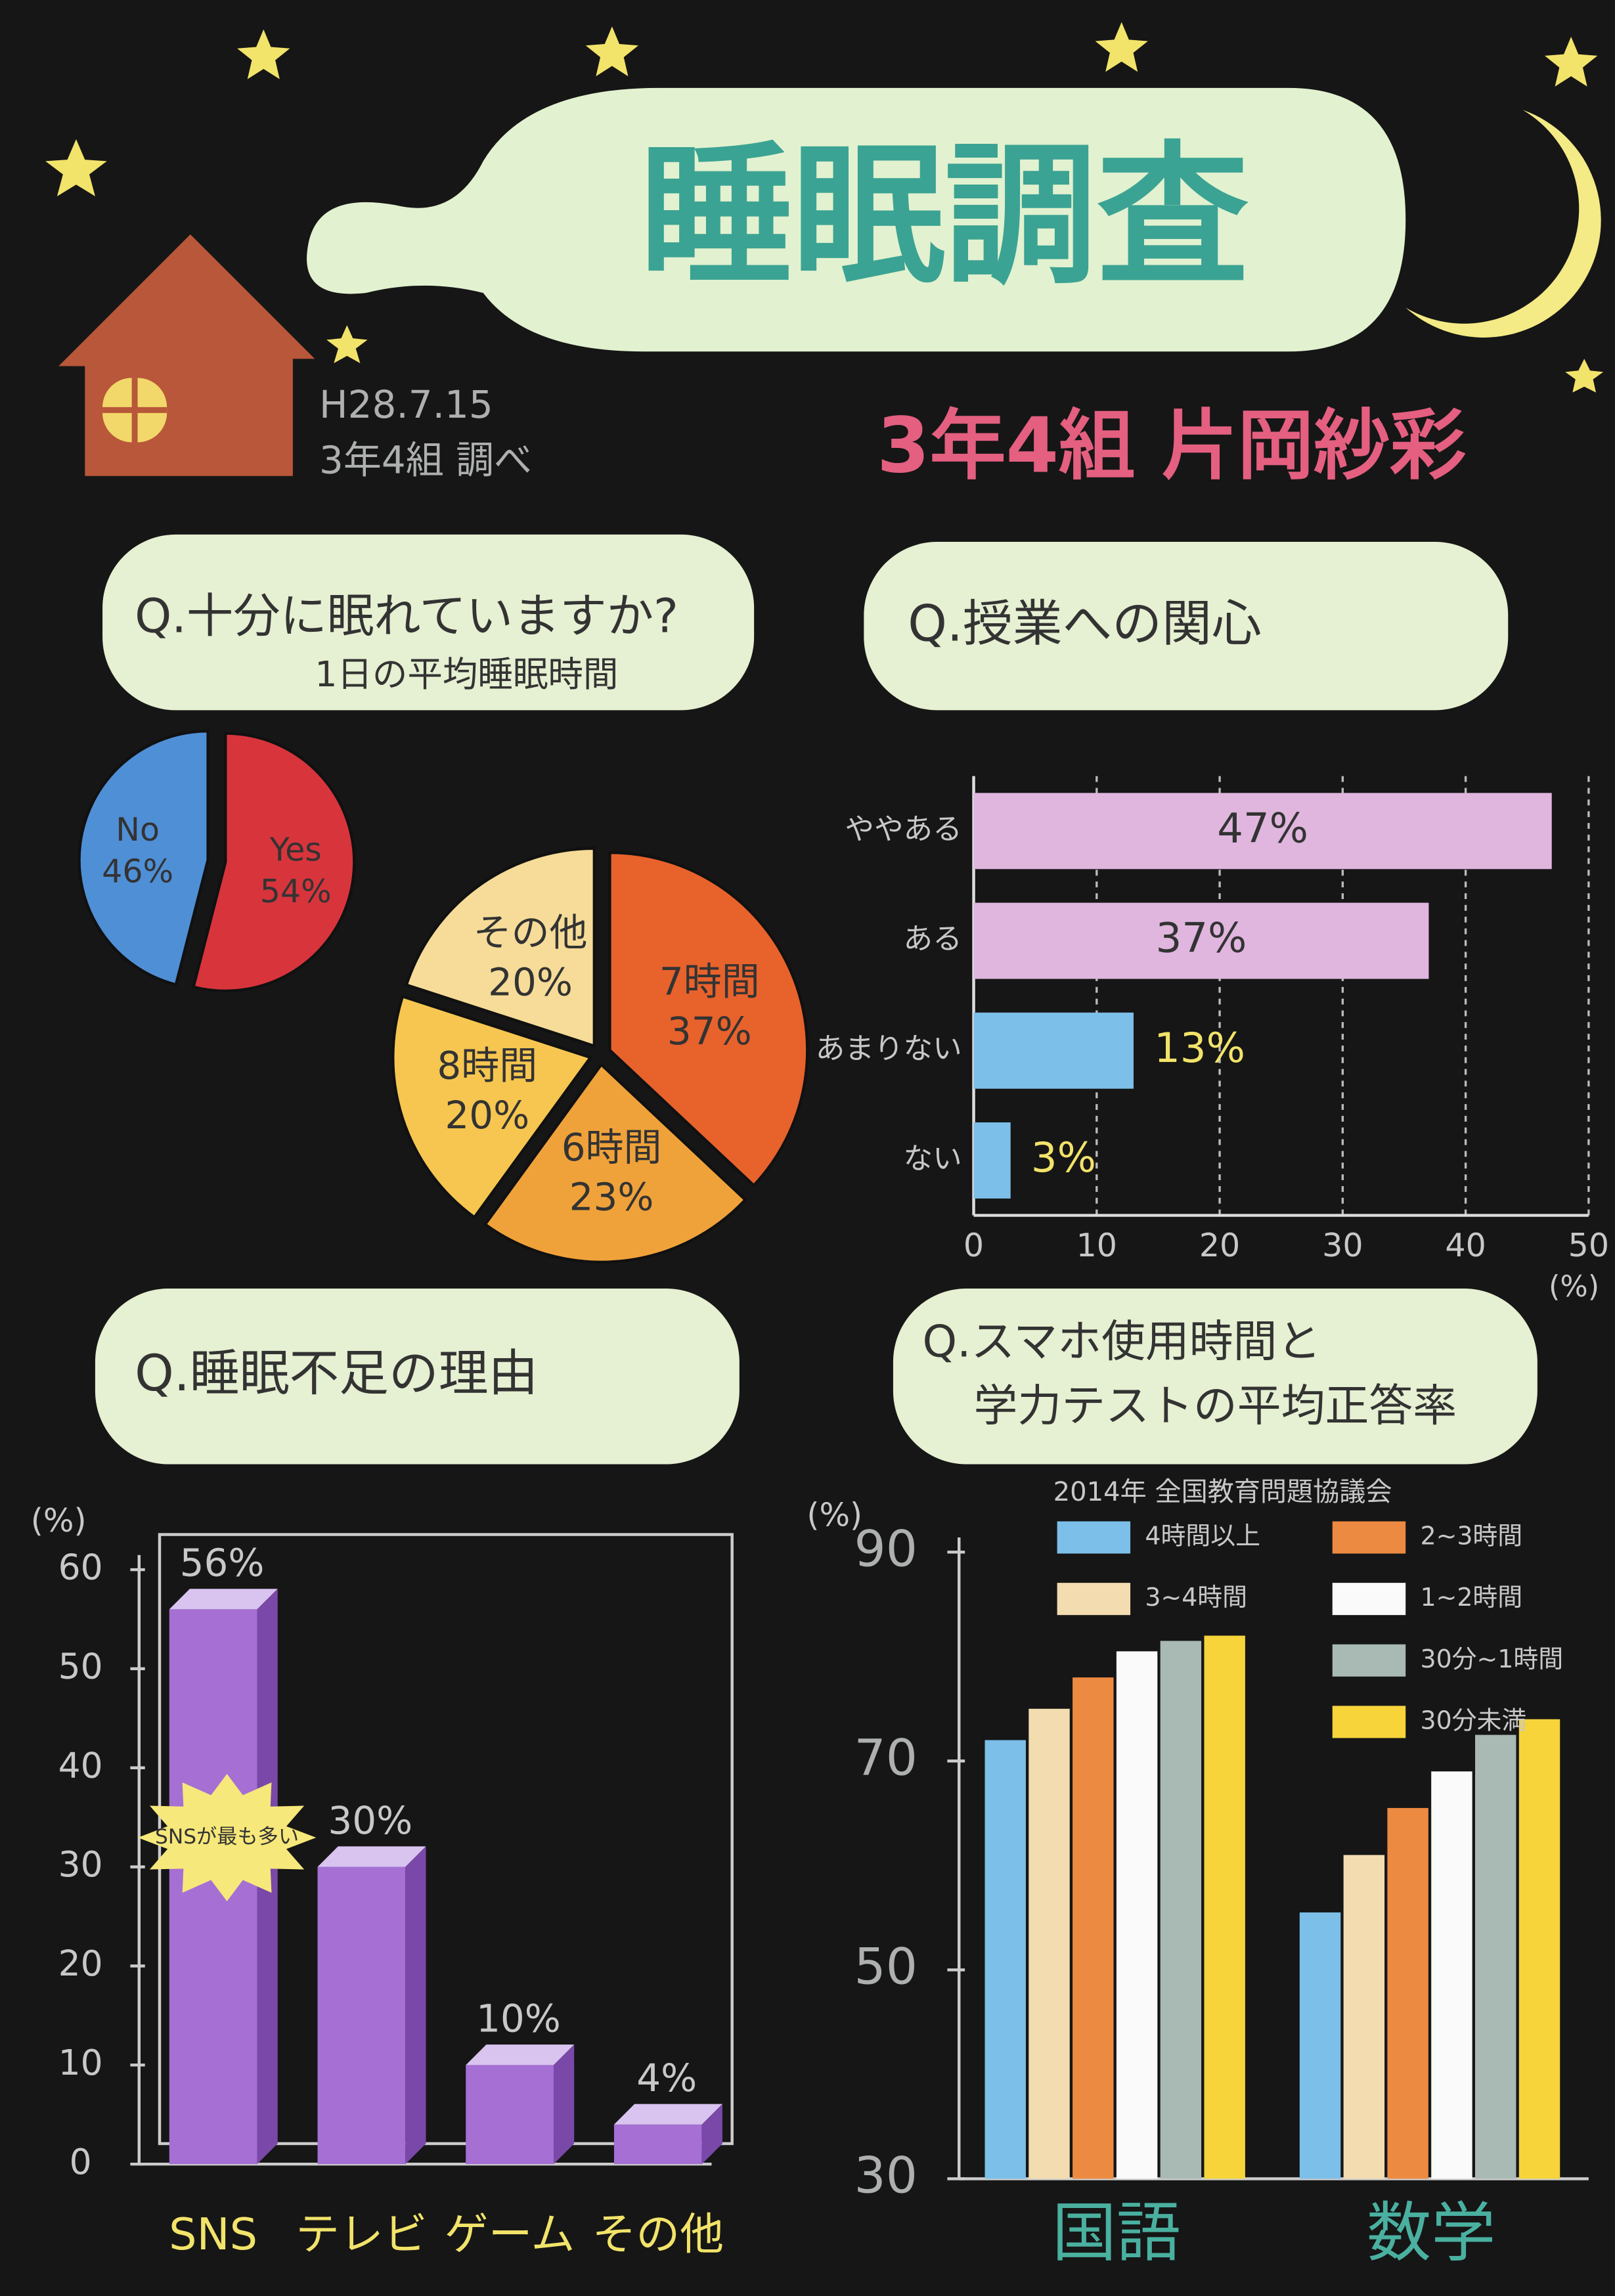  I want to click on slice-label: 7時間, so click(709, 982).